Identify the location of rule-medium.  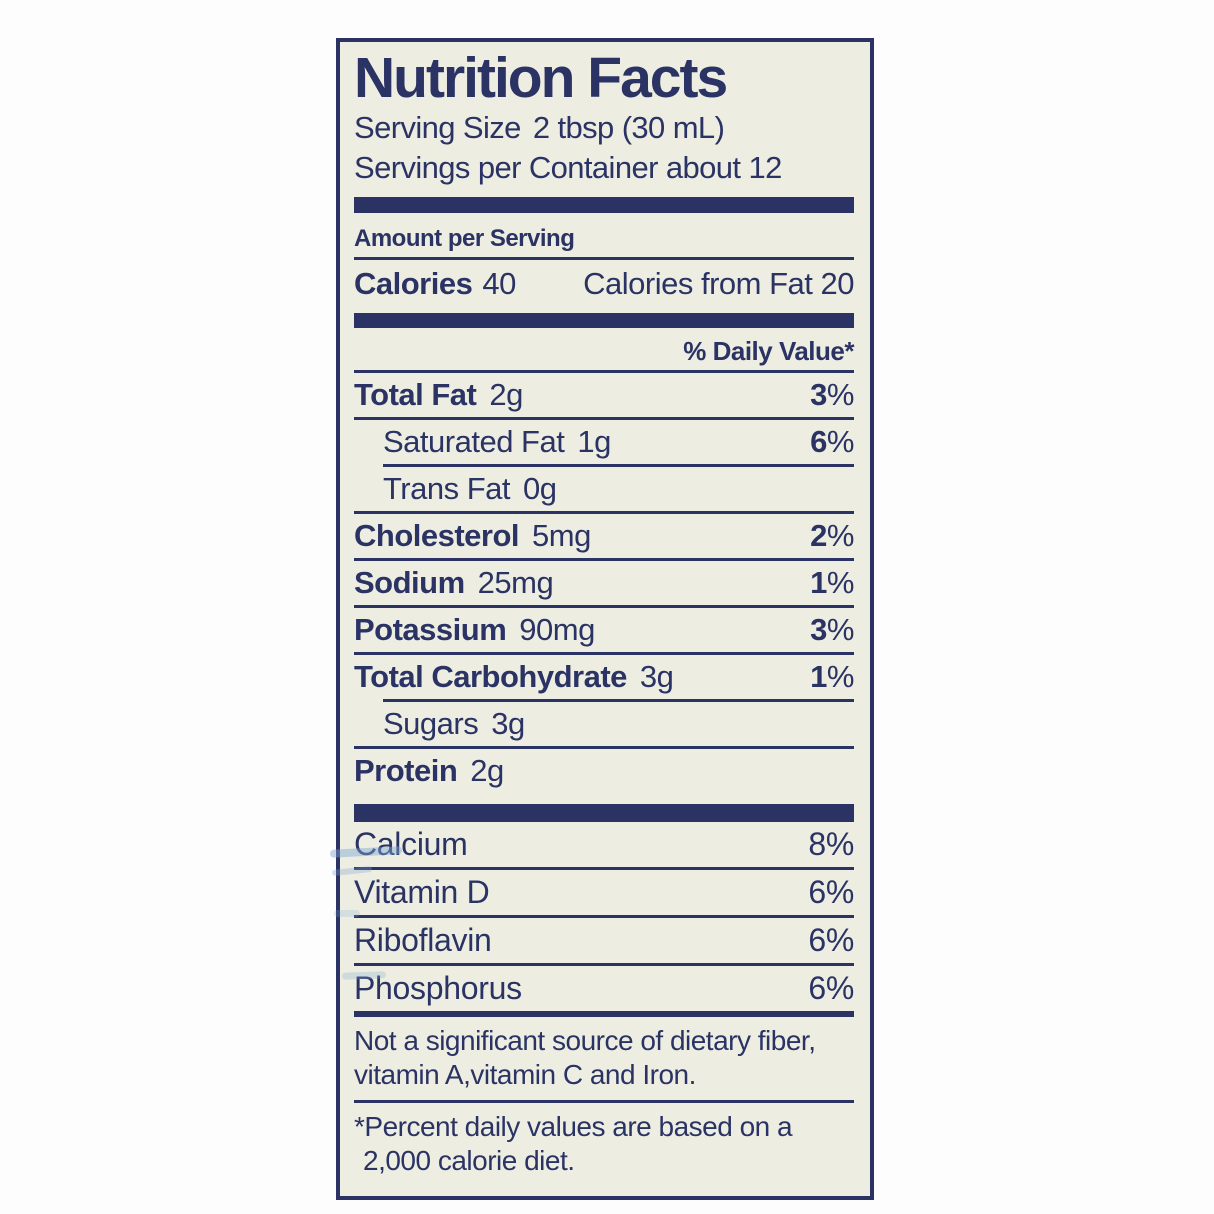
(604, 1014).